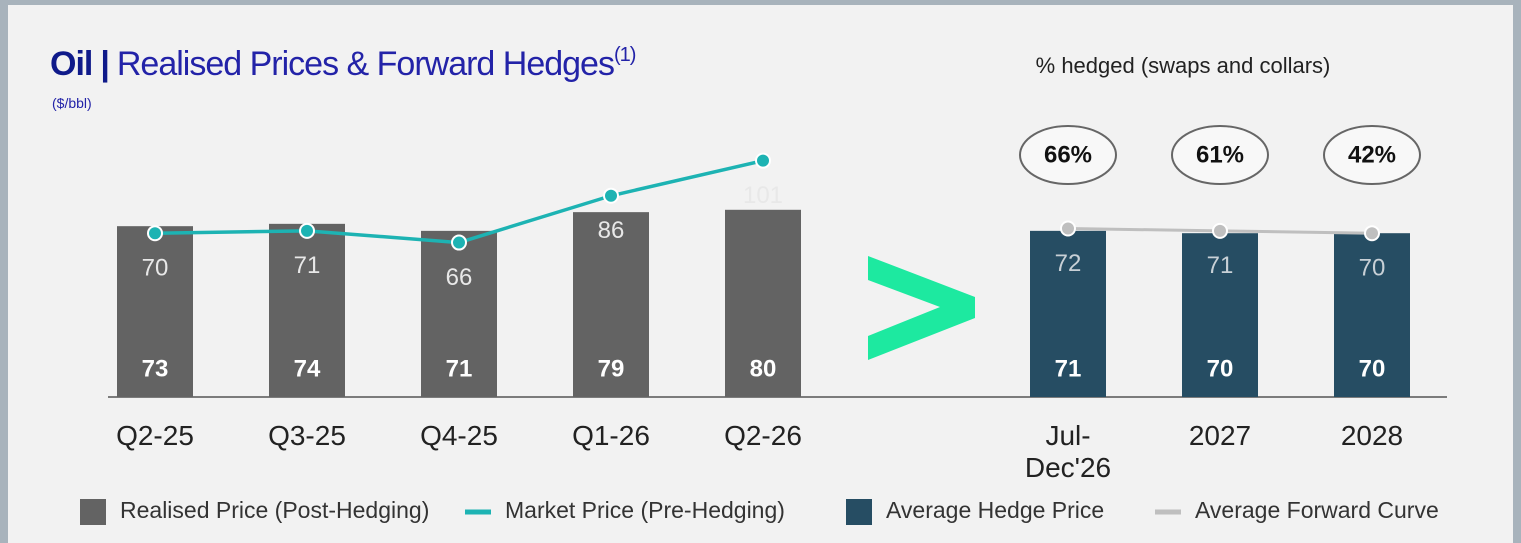  Describe the element at coordinates (763, 195) in the screenshot. I see `point-label: 101` at that location.